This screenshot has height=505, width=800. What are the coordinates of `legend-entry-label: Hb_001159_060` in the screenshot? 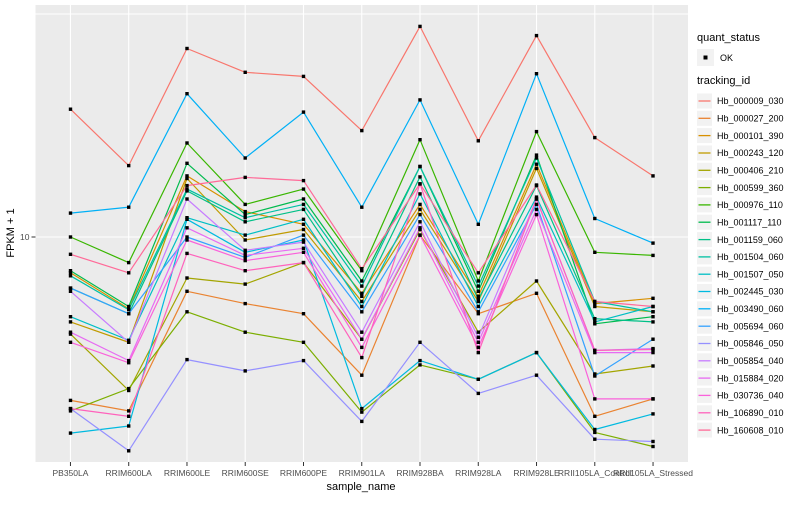 It's located at (750, 240).